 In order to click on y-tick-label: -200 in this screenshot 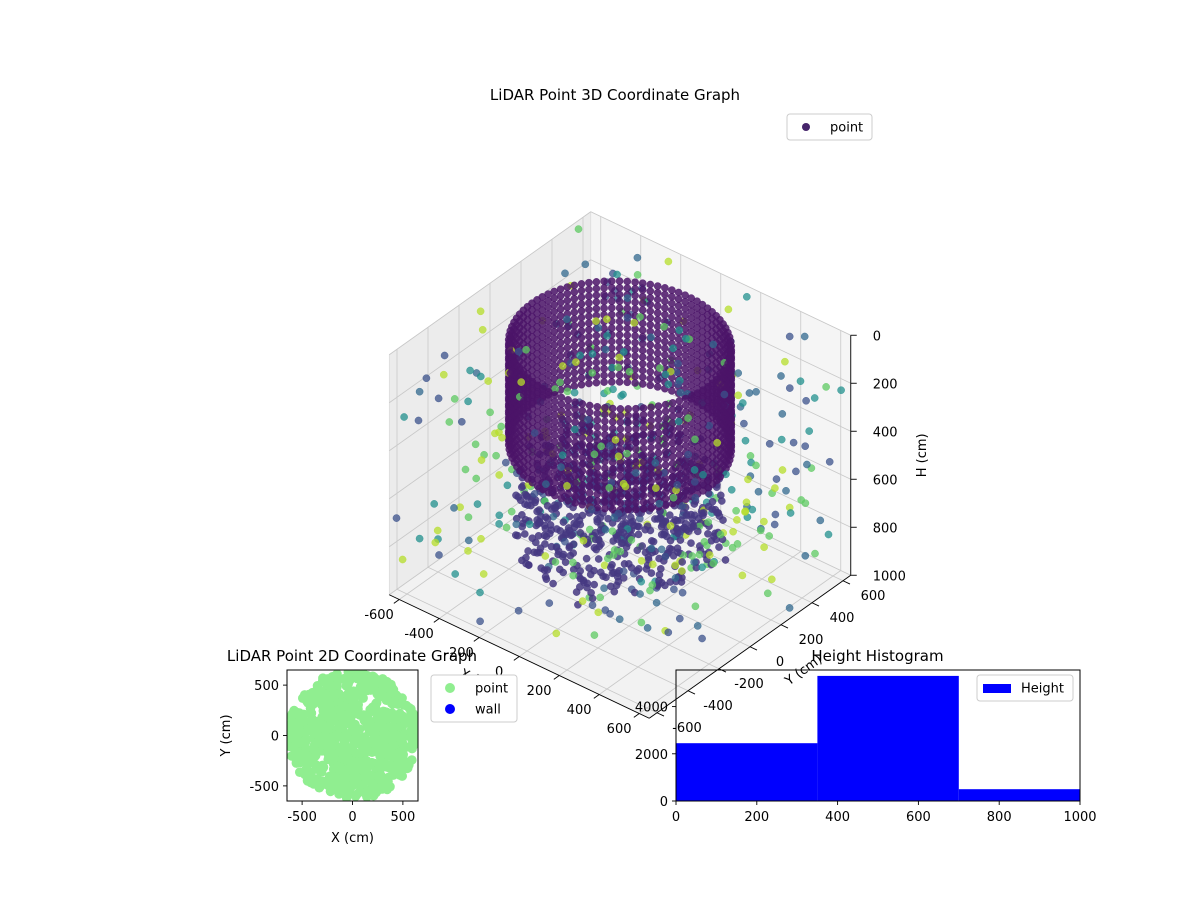, I will do `click(749, 684)`.